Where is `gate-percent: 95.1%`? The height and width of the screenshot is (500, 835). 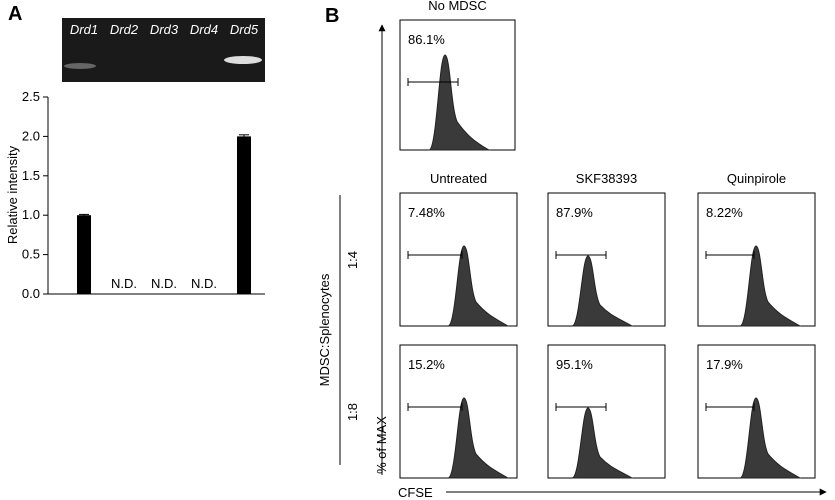 gate-percent: 95.1% is located at coordinates (574, 364).